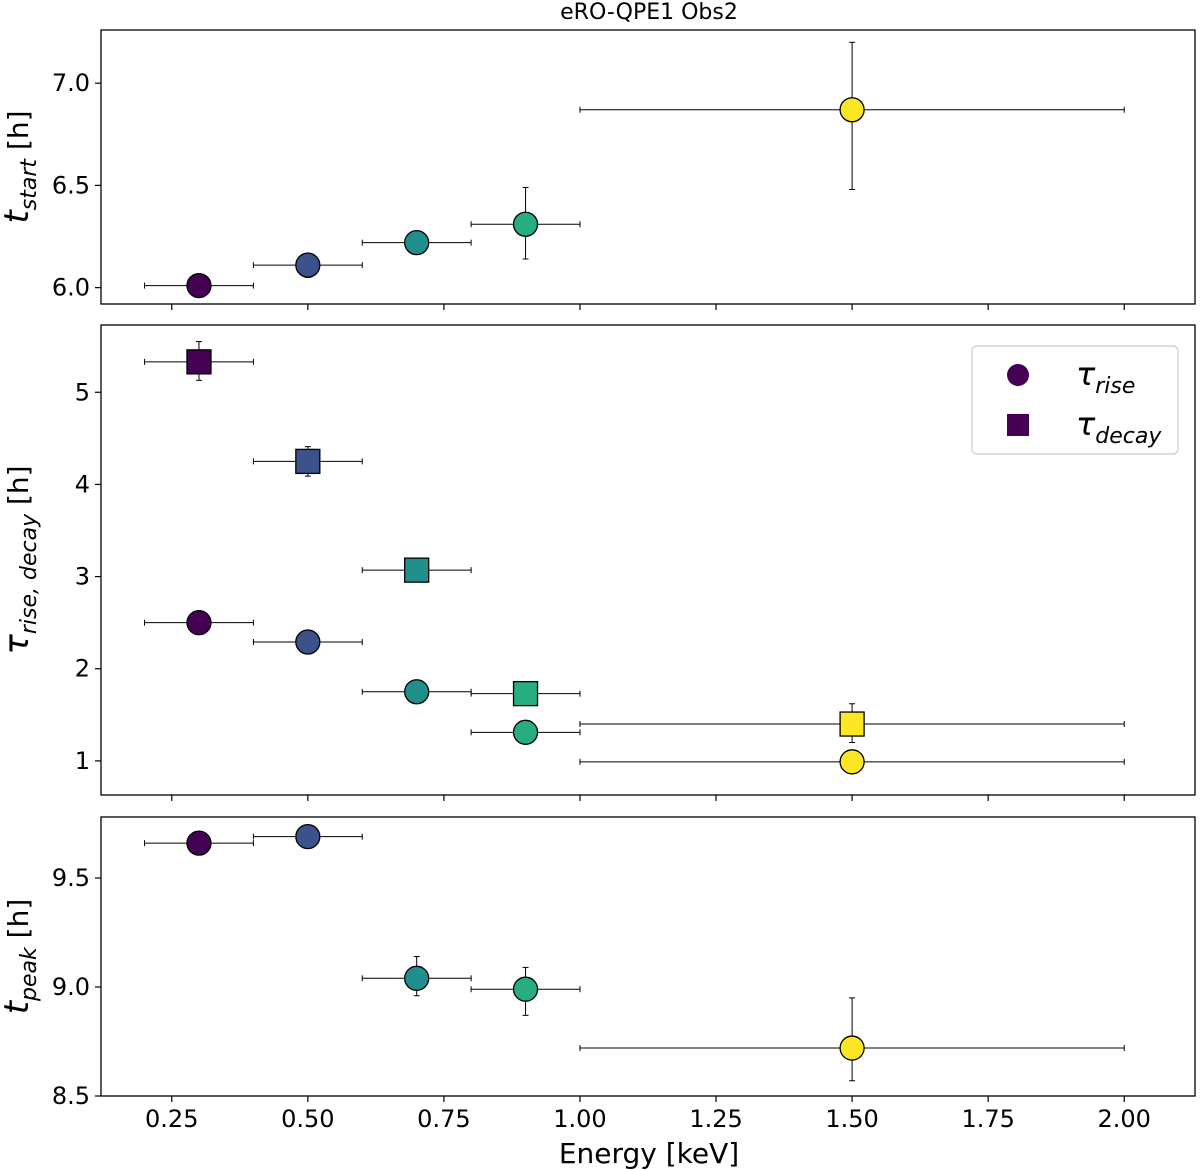  Describe the element at coordinates (1124, 1119) in the screenshot. I see `x-tick-label: 2.00` at that location.